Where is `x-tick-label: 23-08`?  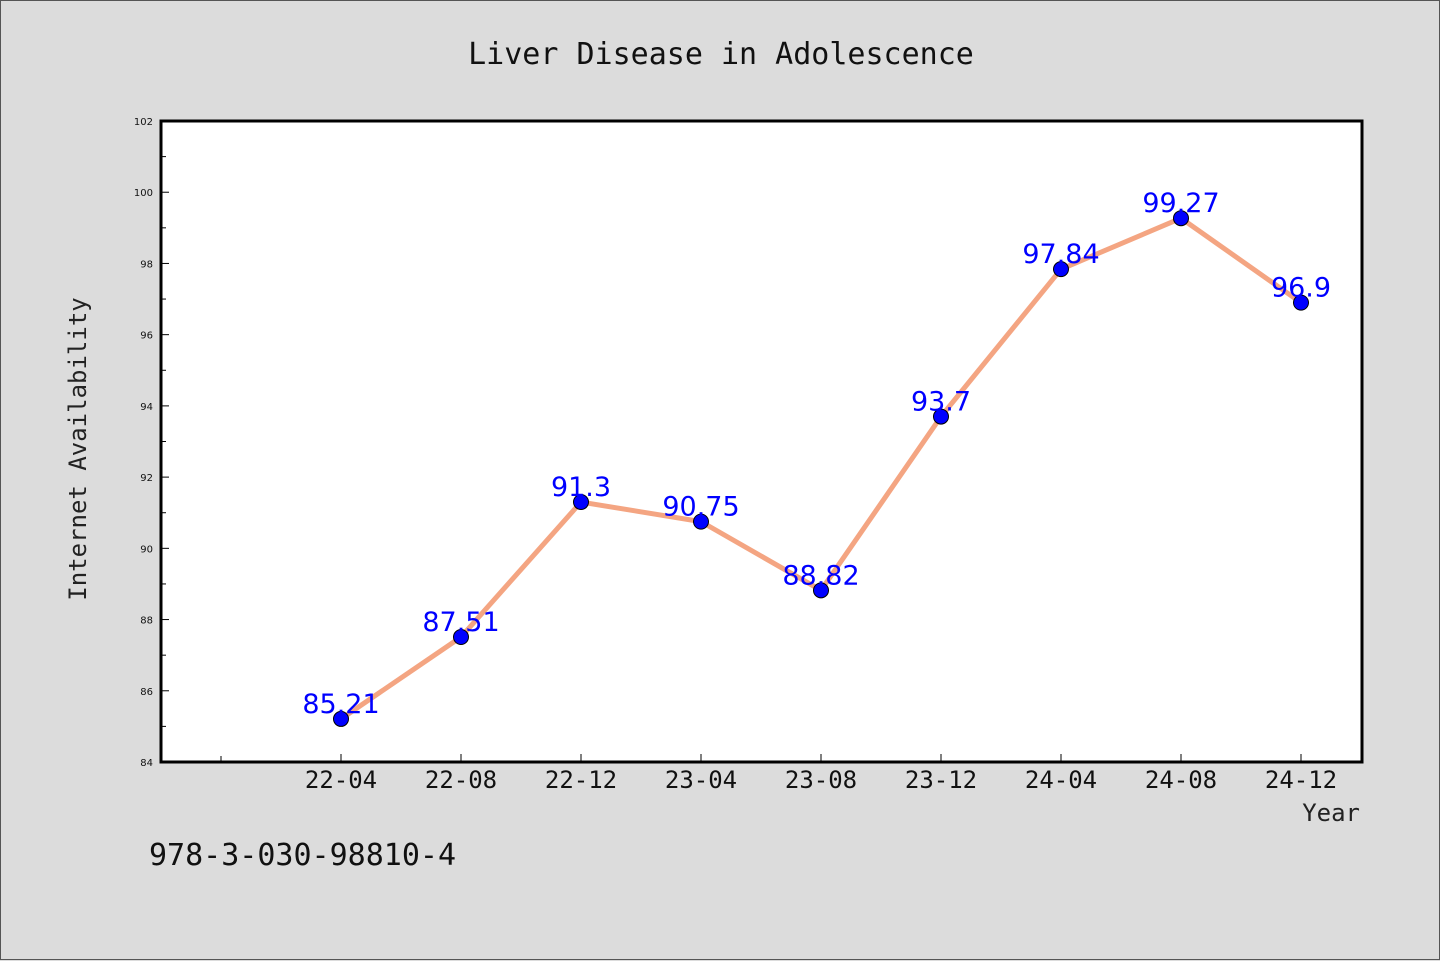 x-tick-label: 23-08 is located at coordinates (821, 780).